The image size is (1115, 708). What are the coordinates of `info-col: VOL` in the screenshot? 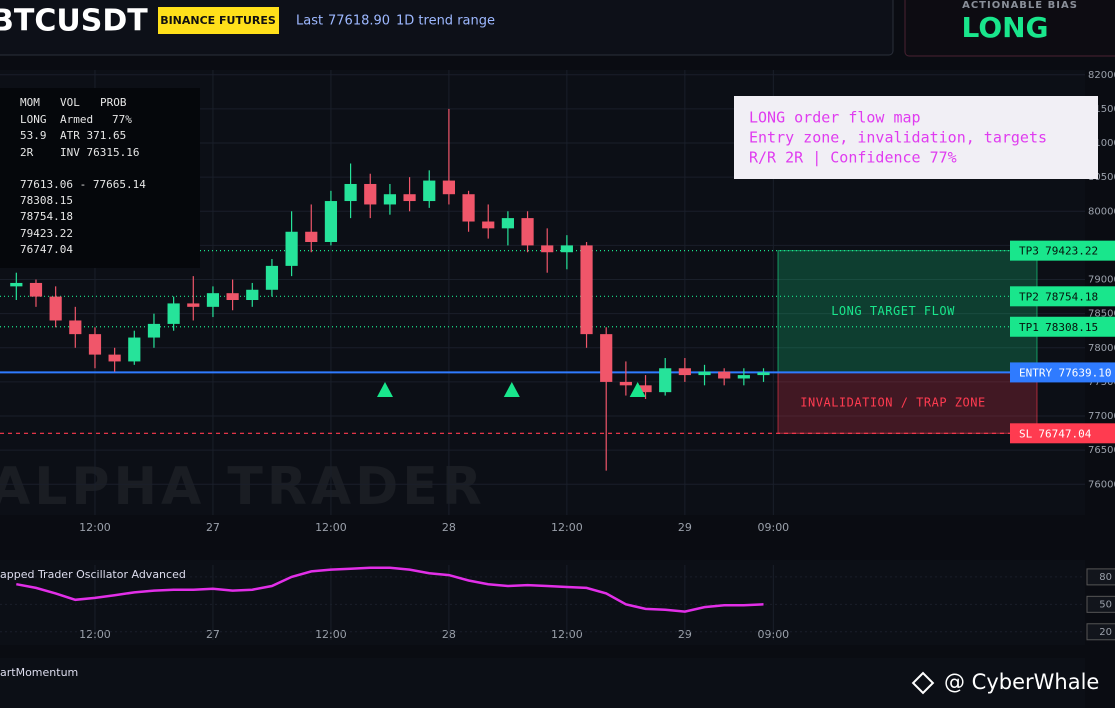 It's located at (70, 102).